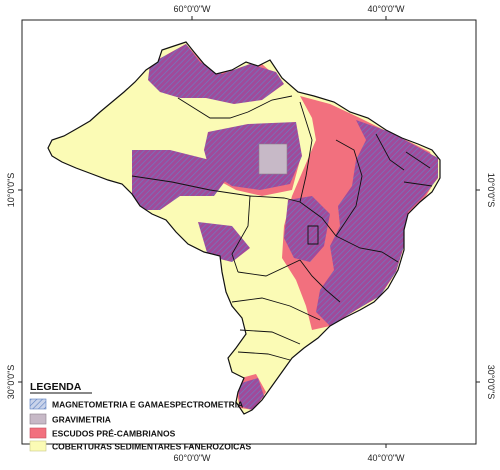 The image size is (500, 470). I want to click on top-longitude-label-1: 60°0'0"W, so click(192, 9).